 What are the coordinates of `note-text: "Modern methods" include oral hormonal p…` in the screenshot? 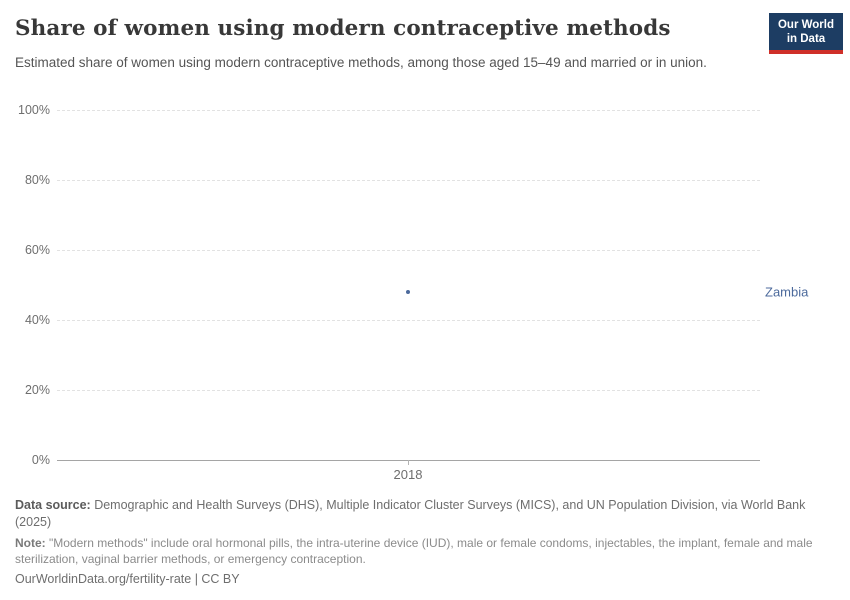 It's located at (414, 551).